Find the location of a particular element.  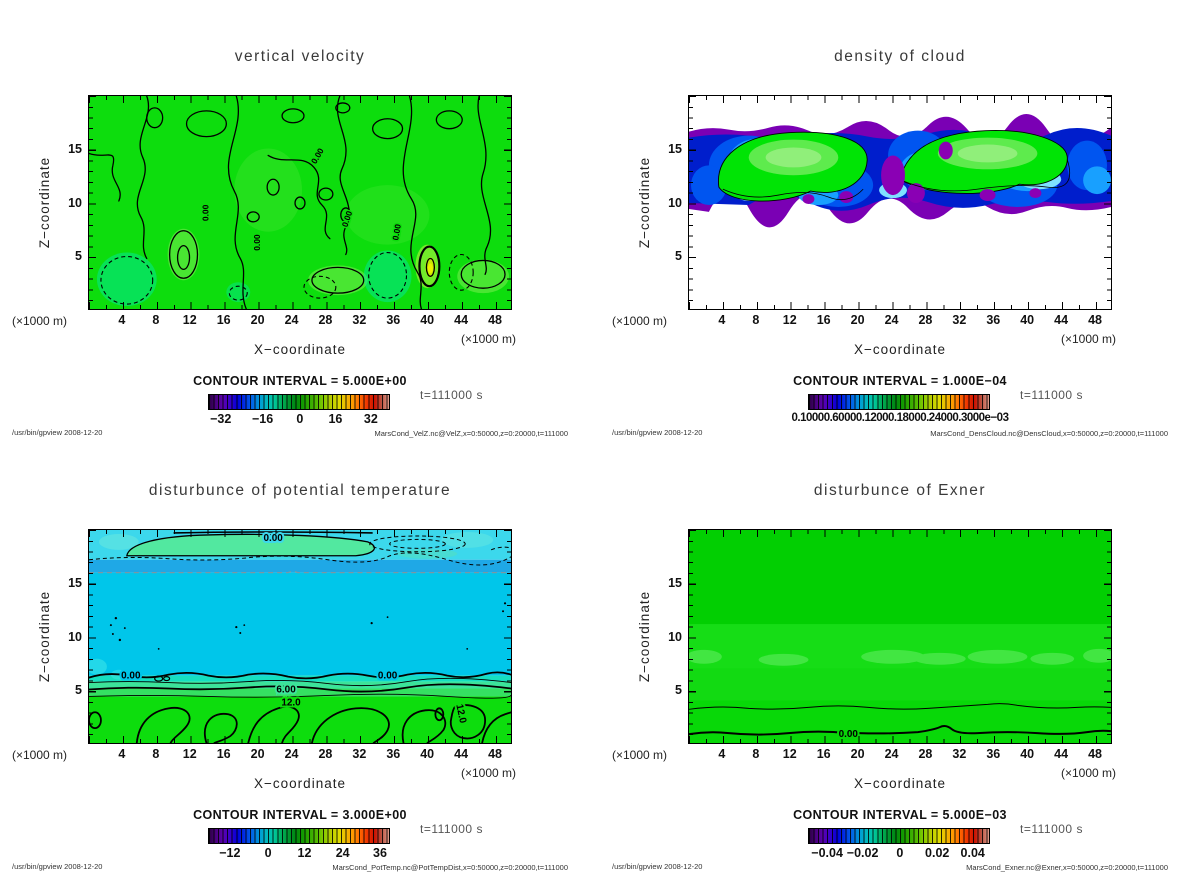

colorbar-tick-label: 0.02 is located at coordinates (937, 853).